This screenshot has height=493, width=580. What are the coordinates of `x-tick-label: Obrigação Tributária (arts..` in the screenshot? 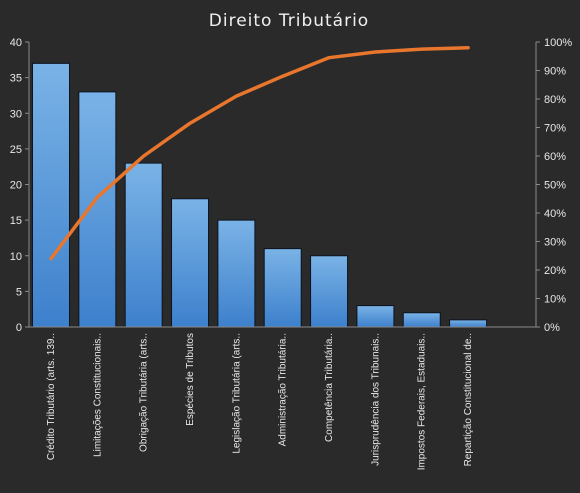 It's located at (144, 392).